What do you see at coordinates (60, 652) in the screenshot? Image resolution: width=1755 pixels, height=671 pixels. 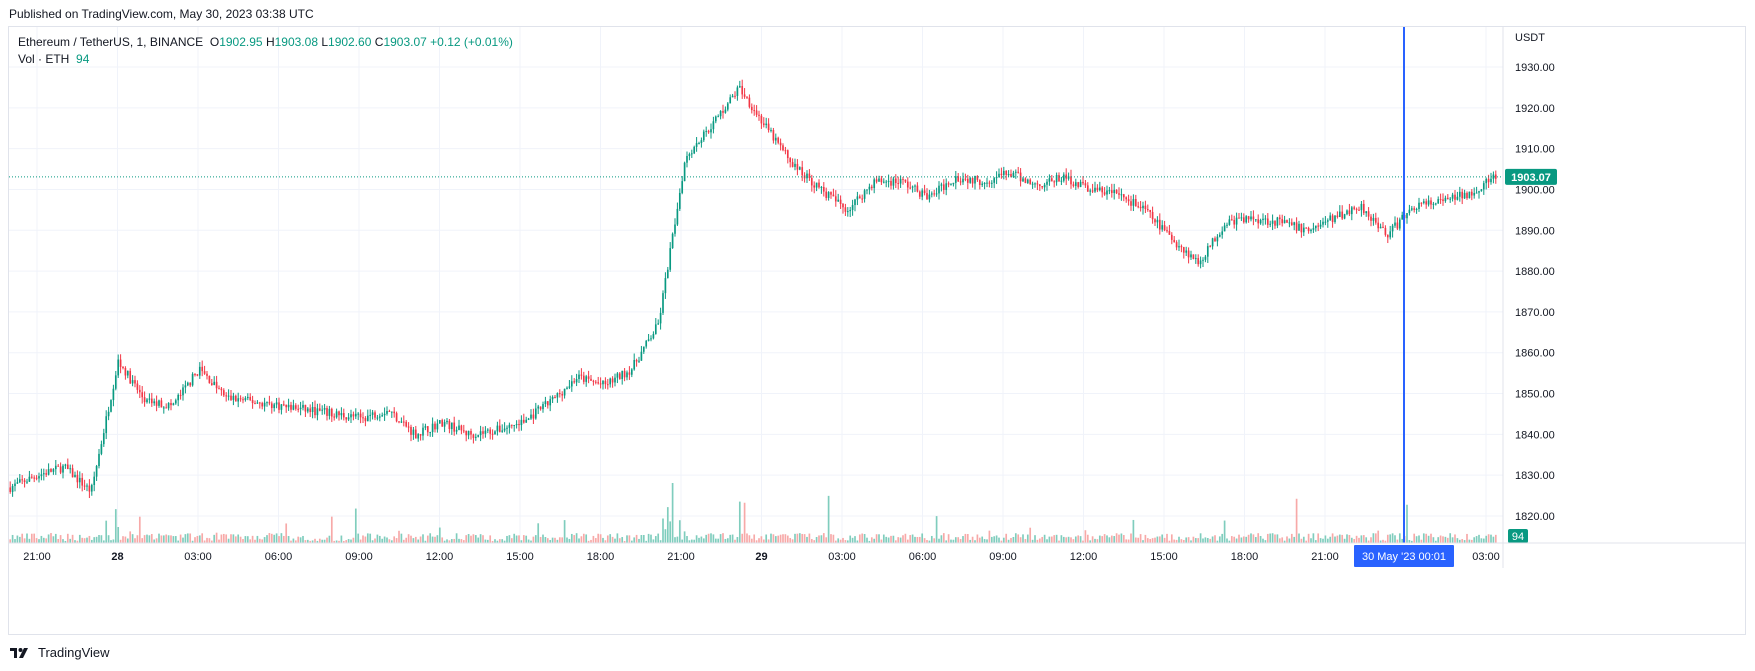 I see `footer-branding: TradingView` at bounding box center [60, 652].